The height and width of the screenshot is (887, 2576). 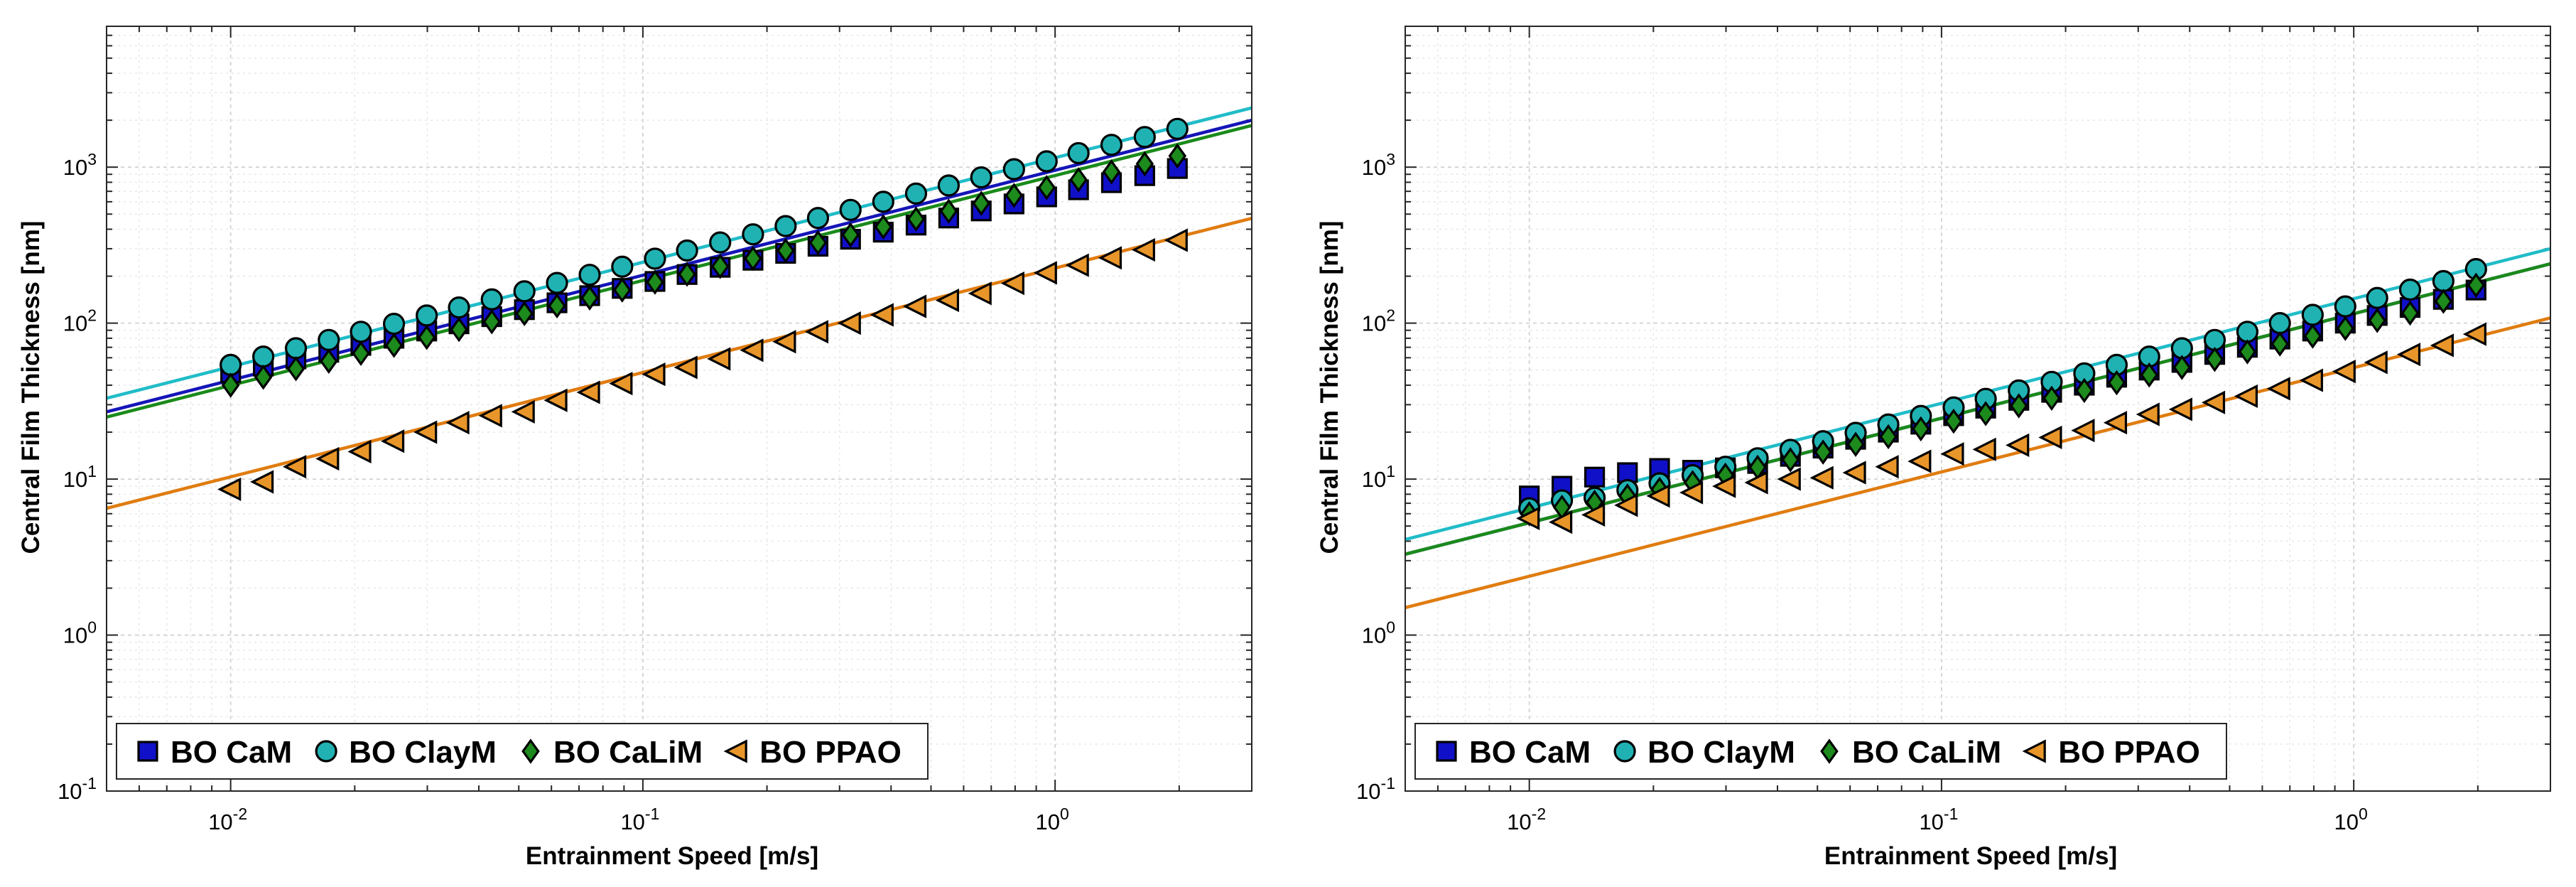 What do you see at coordinates (522, 752) in the screenshot?
I see `legend: BO CaM BO ClayM BO CaLiM BO PPAO` at bounding box center [522, 752].